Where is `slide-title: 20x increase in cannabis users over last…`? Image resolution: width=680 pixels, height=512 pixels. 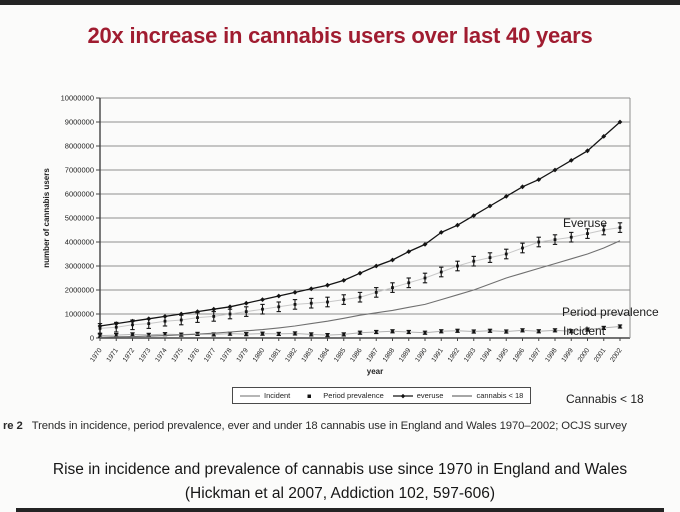 slide-title: 20x increase in cannabis users over last… is located at coordinates (340, 35).